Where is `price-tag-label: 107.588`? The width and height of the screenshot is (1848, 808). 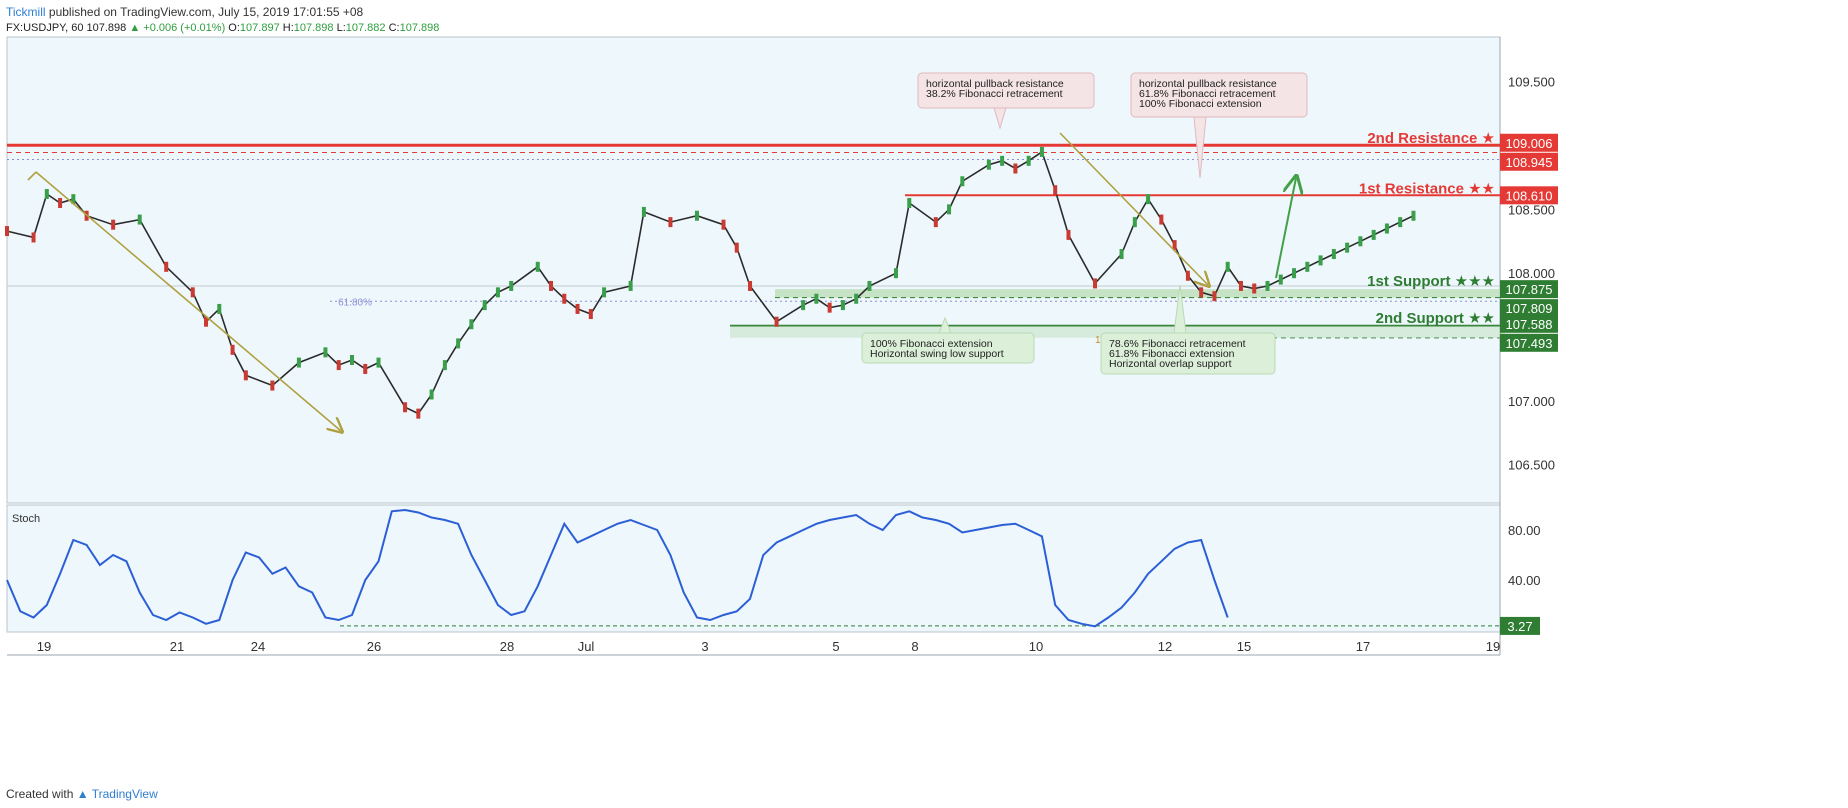 price-tag-label: 107.588 is located at coordinates (1529, 324).